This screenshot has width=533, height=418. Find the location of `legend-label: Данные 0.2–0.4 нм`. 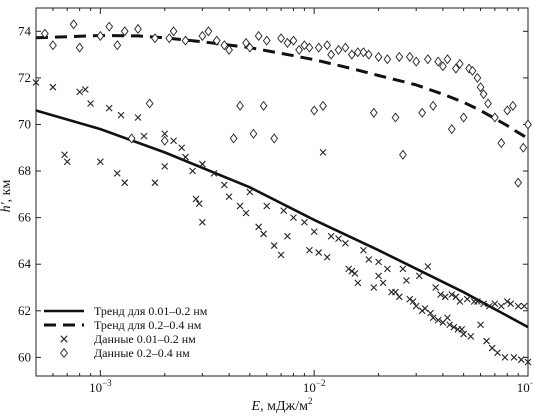

legend-label: Данные 0.2–0.4 нм is located at coordinates (142, 353).